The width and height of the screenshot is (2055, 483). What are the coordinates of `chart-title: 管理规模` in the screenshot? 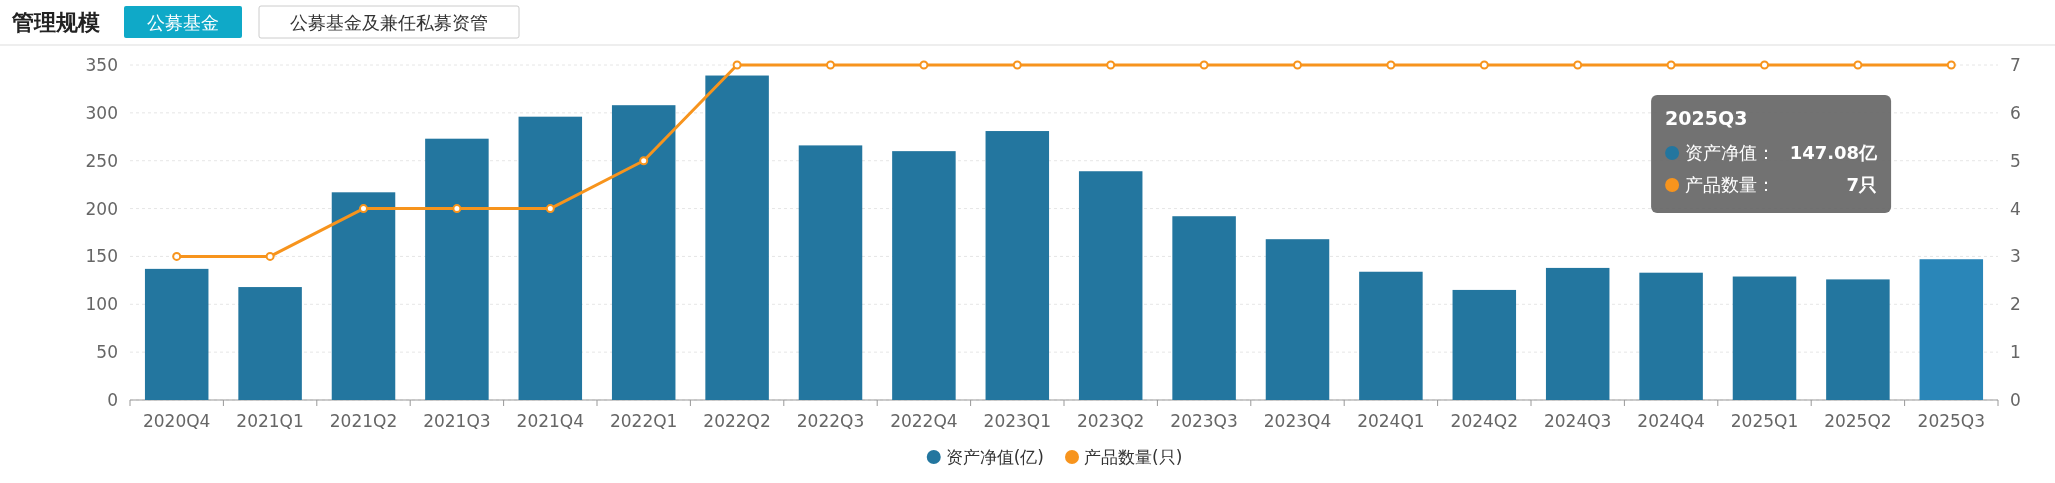 It's located at (55, 22).